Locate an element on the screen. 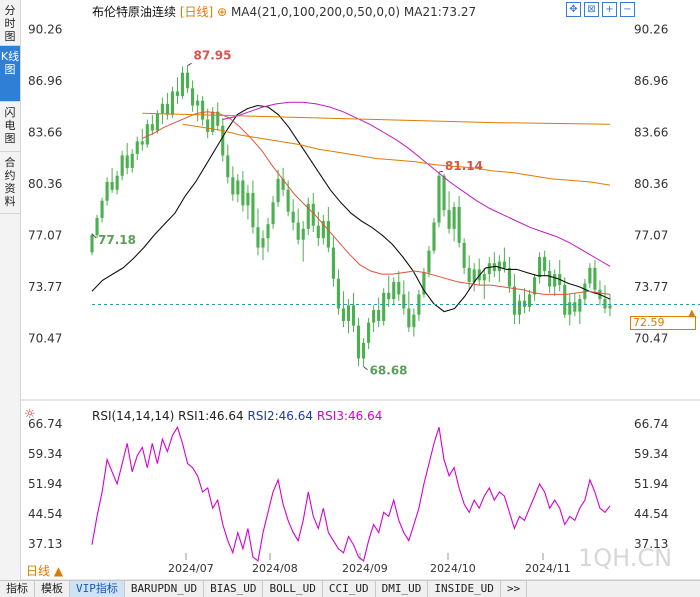  period-label: [日线] is located at coordinates (196, 12).